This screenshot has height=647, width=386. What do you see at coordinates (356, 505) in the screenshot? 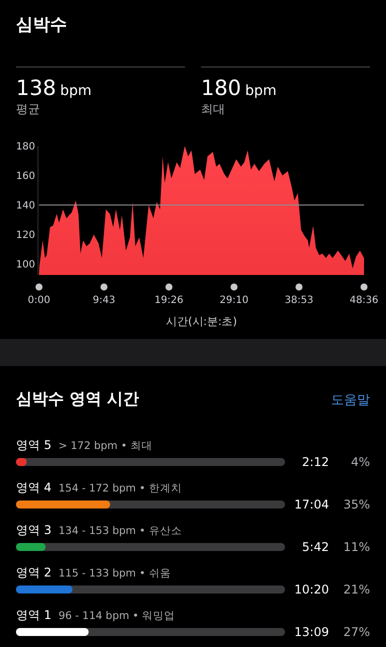
I see `data-label: 35%` at bounding box center [356, 505].